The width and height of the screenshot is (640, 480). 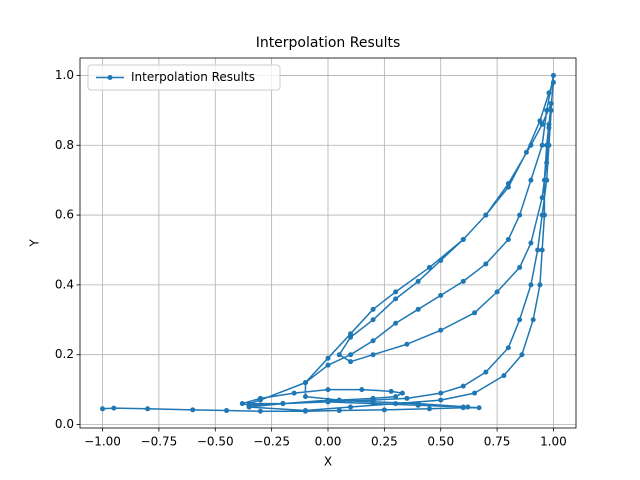 I want to click on x-tick-label: 0.50, so click(x=440, y=442).